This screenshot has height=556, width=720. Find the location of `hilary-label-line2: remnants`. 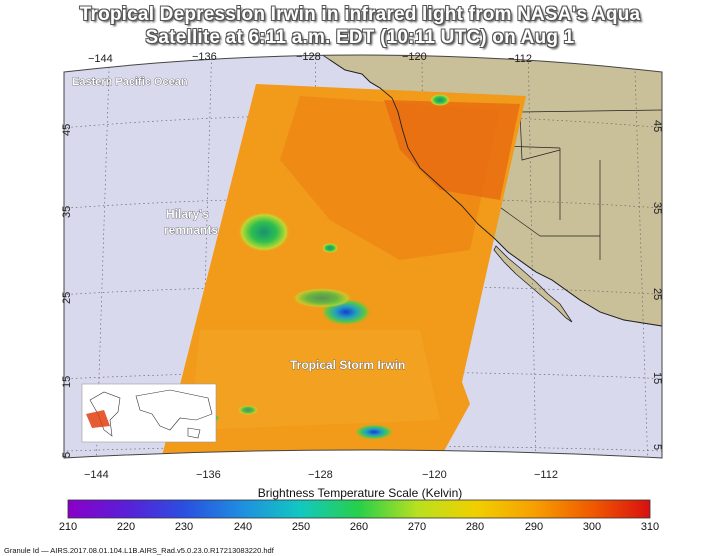

hilary-label-line2: remnants is located at coordinates (191, 230).